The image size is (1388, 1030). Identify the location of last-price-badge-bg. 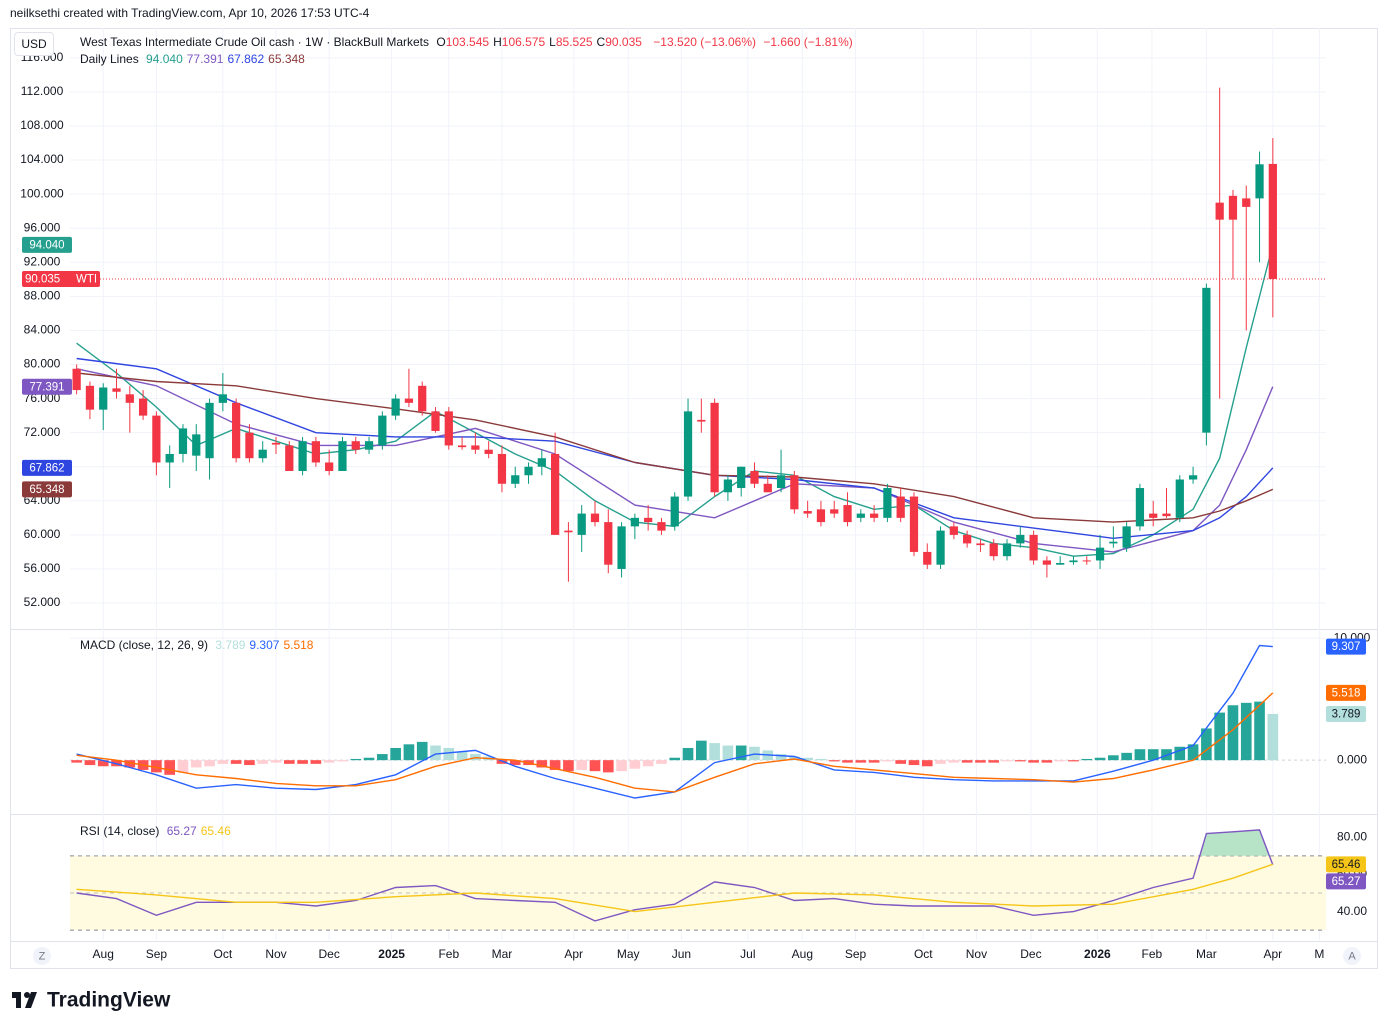
(61, 279).